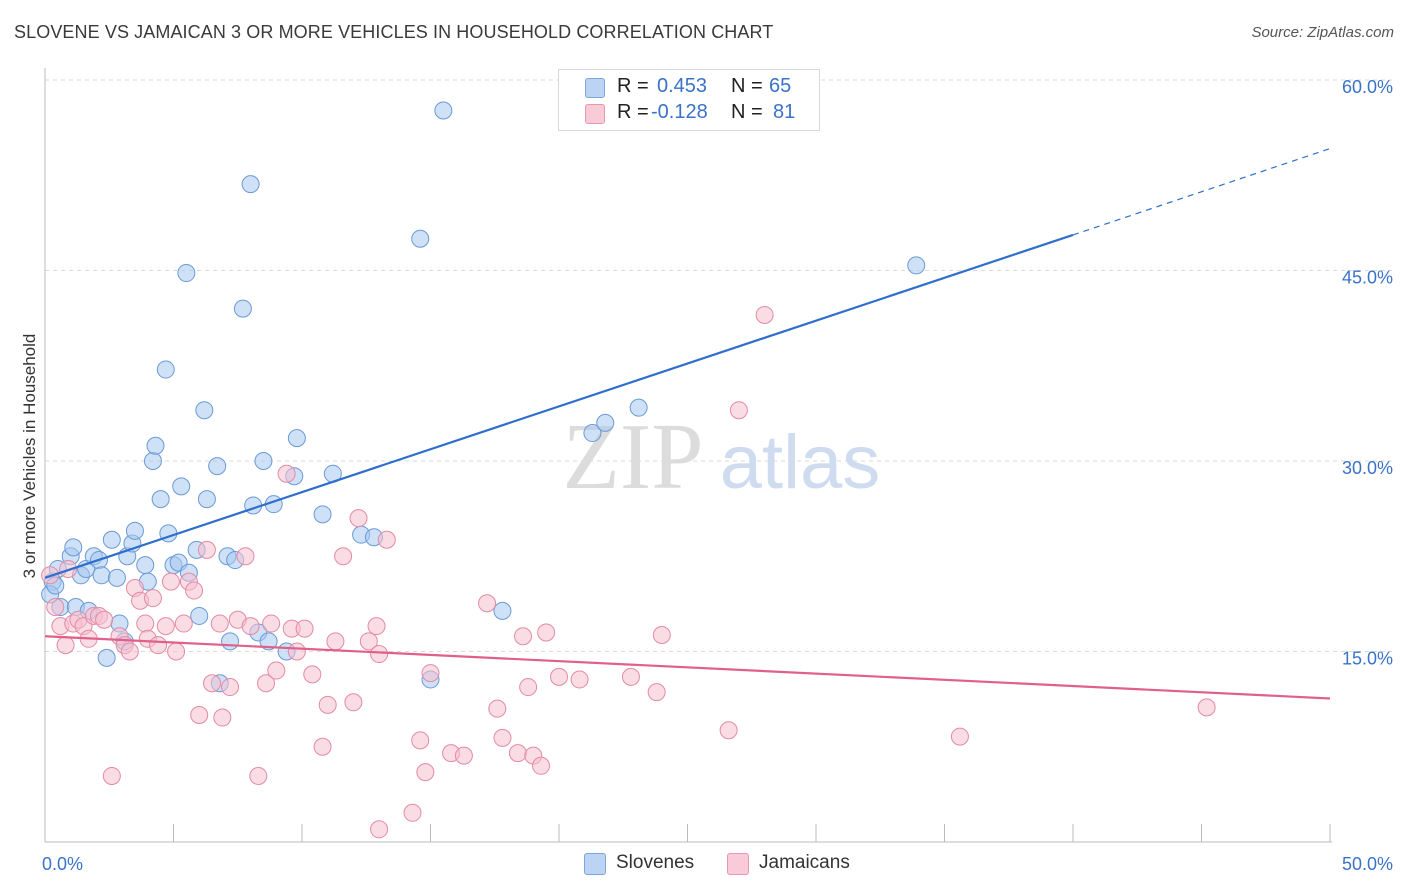 The image size is (1406, 892). Describe the element at coordinates (62, 864) in the screenshot. I see `x-tick-label-0: 0.0%` at that location.